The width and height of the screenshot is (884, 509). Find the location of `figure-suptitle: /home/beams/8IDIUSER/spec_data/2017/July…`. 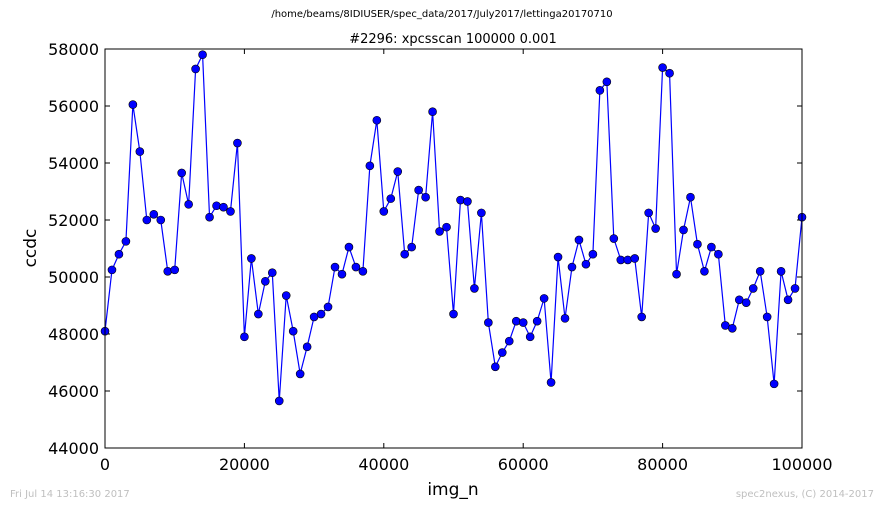

figure-suptitle: /home/beams/8IDIUSER/spec_data/2017/July… is located at coordinates (442, 14).